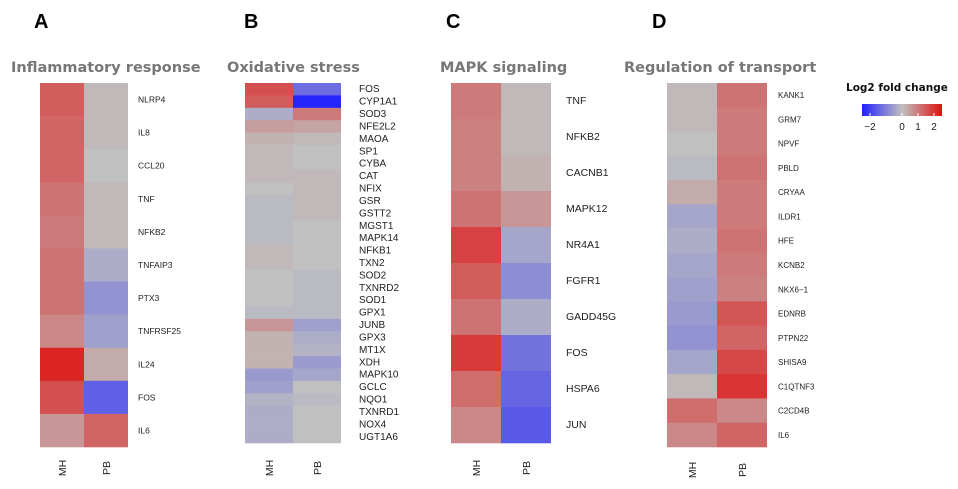  I want to click on row-label: GPX1, so click(372, 313).